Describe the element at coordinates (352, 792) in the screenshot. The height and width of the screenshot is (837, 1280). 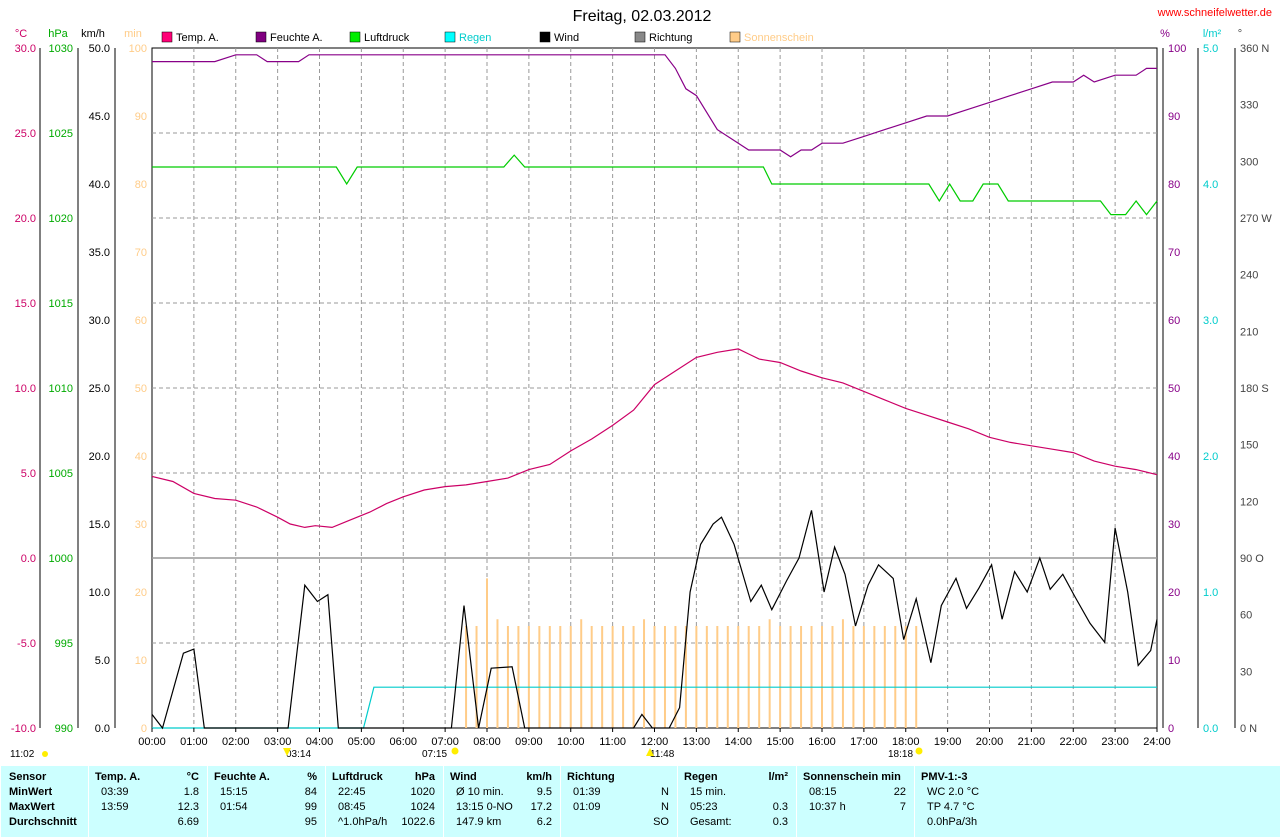
I see `stat-cell-label: 22:45` at that location.